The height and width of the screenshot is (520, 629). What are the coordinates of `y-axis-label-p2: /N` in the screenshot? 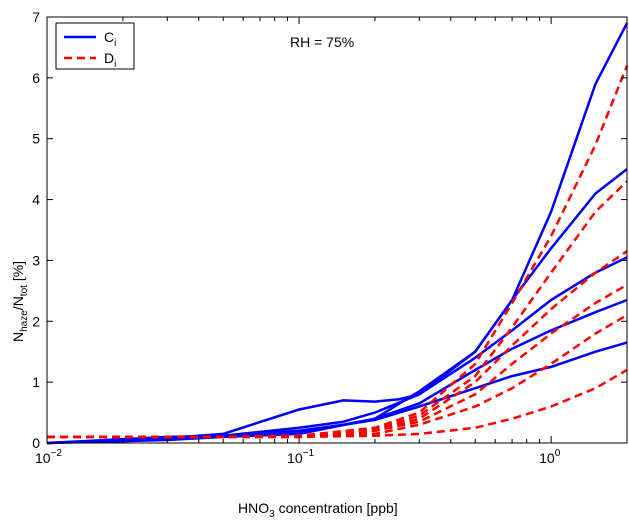 It's located at (18, 303).